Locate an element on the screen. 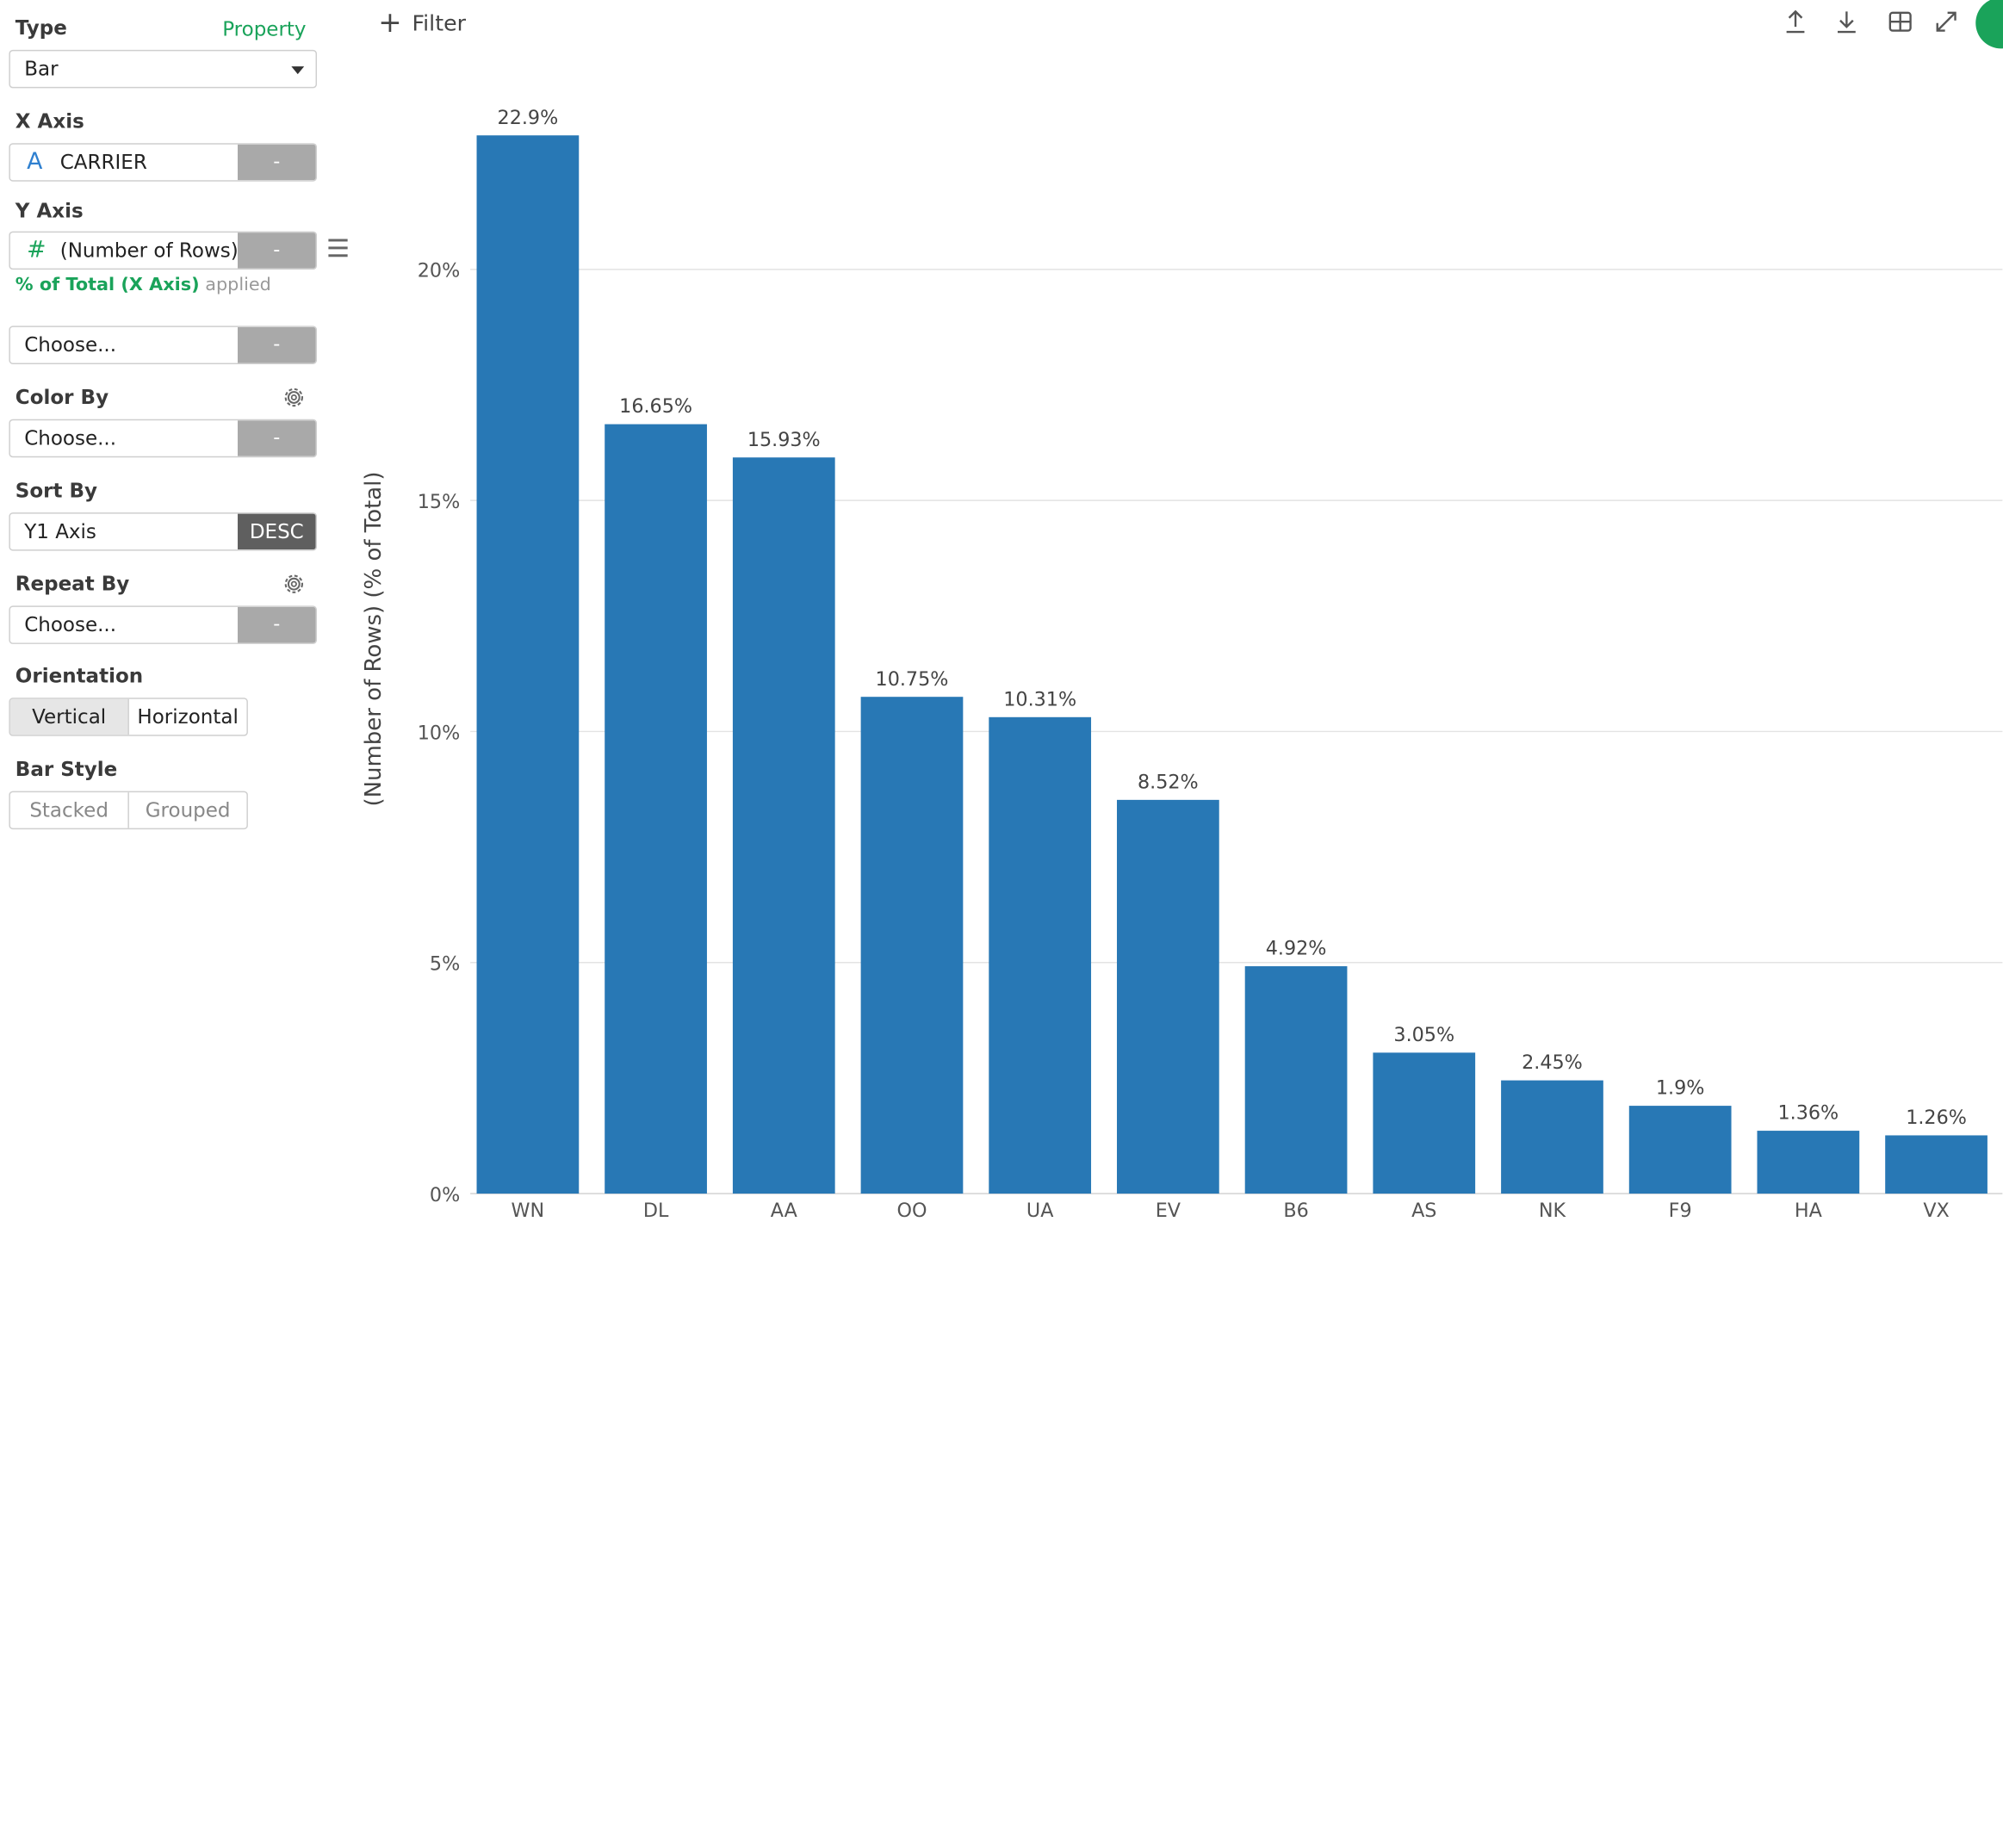  data-label: 15.93% is located at coordinates (784, 440).